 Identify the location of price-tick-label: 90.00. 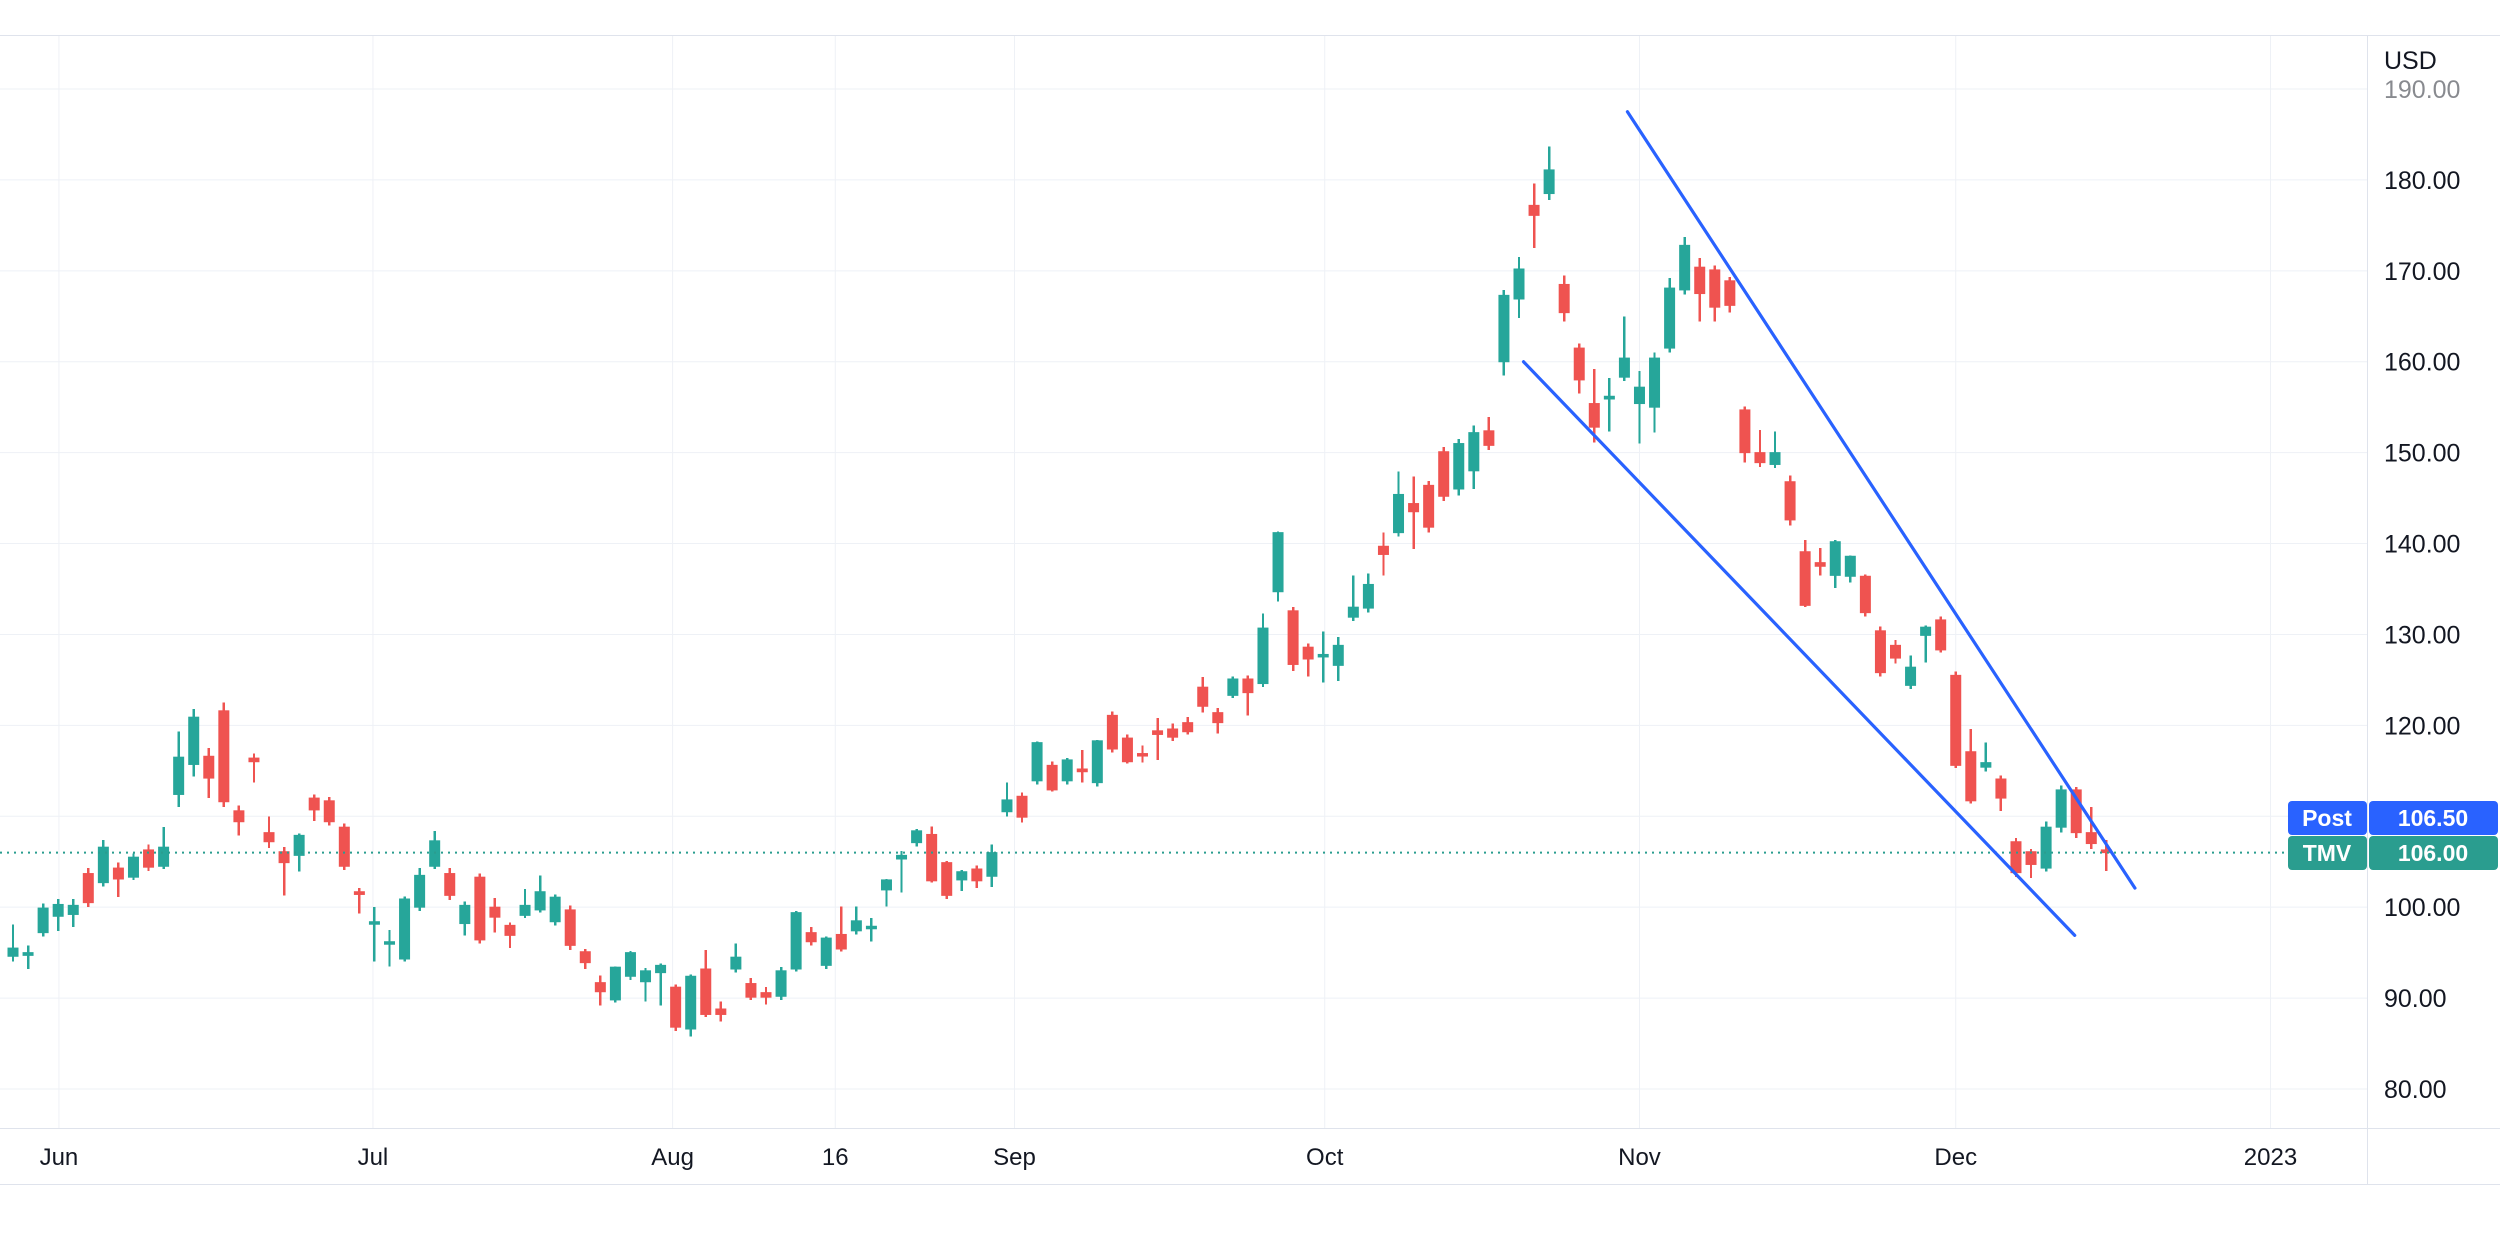
(2415, 999).